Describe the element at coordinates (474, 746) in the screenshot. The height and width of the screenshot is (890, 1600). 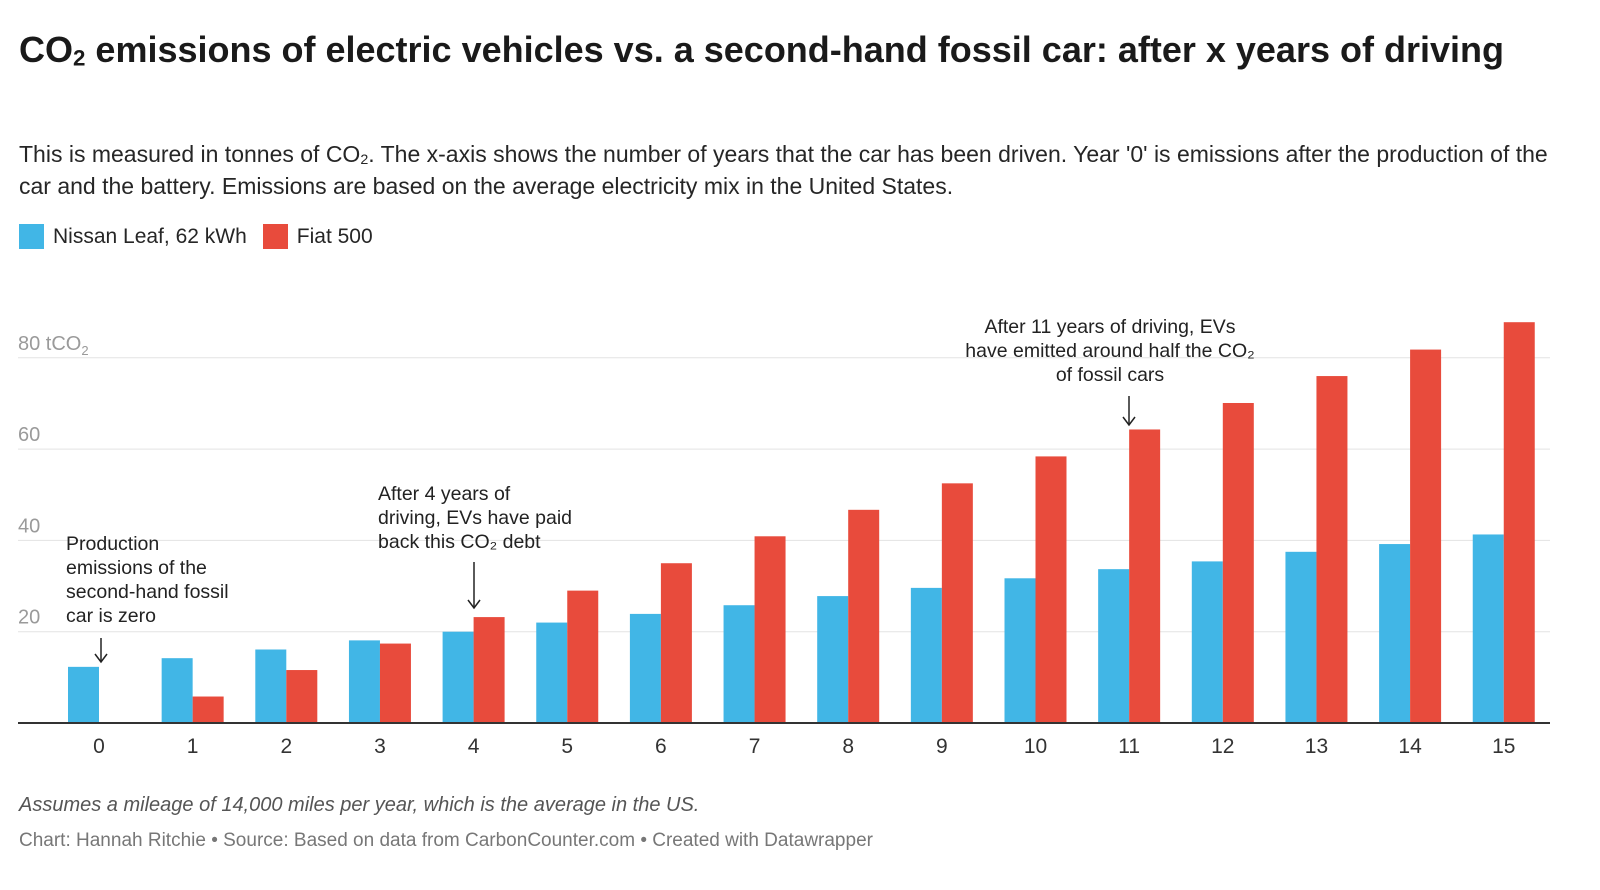
I see `x-tick-label-4: 4` at that location.